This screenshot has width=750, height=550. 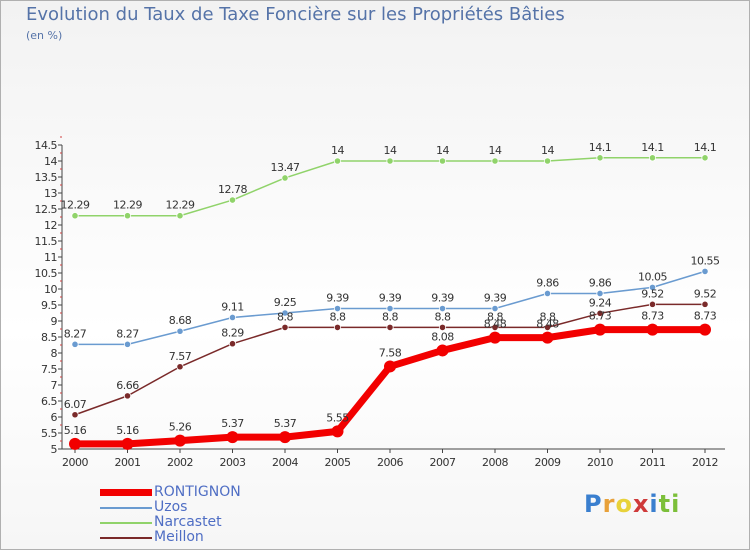 What do you see at coordinates (390, 462) in the screenshot?
I see `x-tick-label: 2006` at bounding box center [390, 462].